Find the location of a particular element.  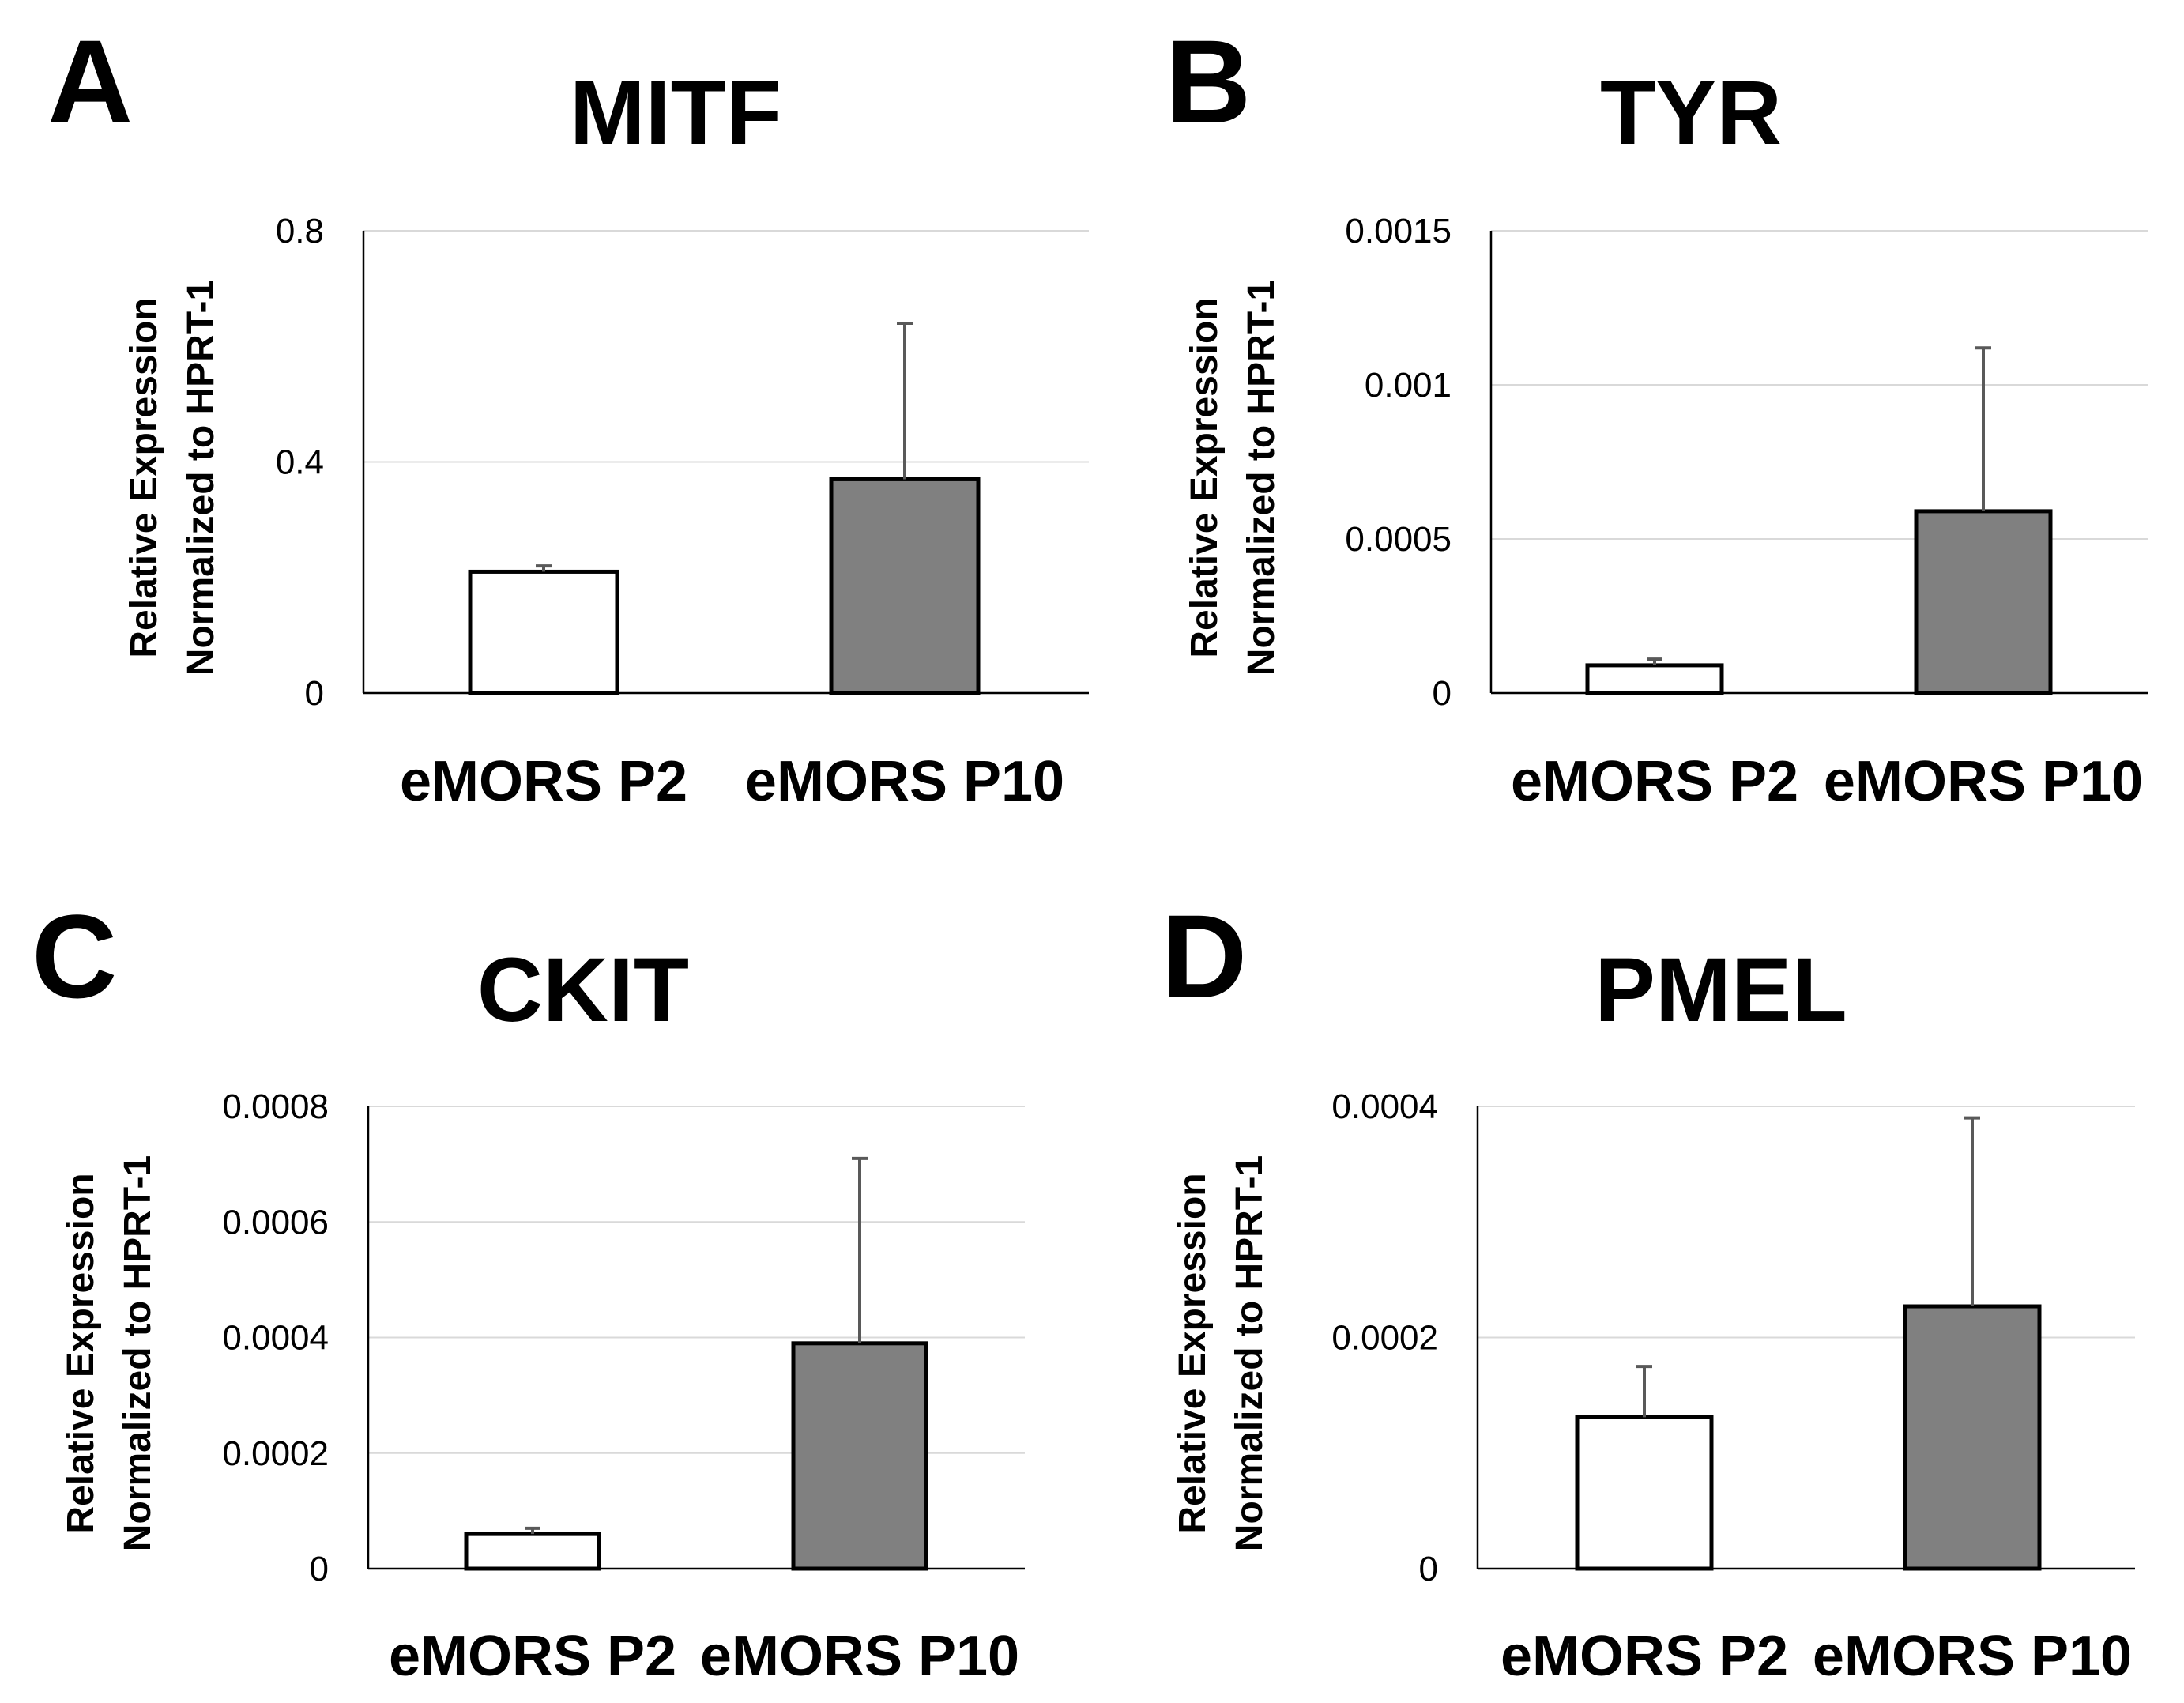

panel-letter: B is located at coordinates (1208, 81).